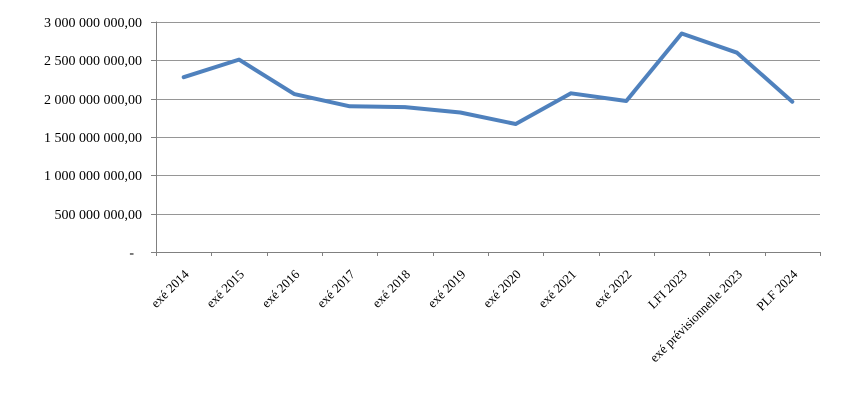  What do you see at coordinates (557, 289) in the screenshot?
I see `x-axis-category-label: exé 2021` at bounding box center [557, 289].